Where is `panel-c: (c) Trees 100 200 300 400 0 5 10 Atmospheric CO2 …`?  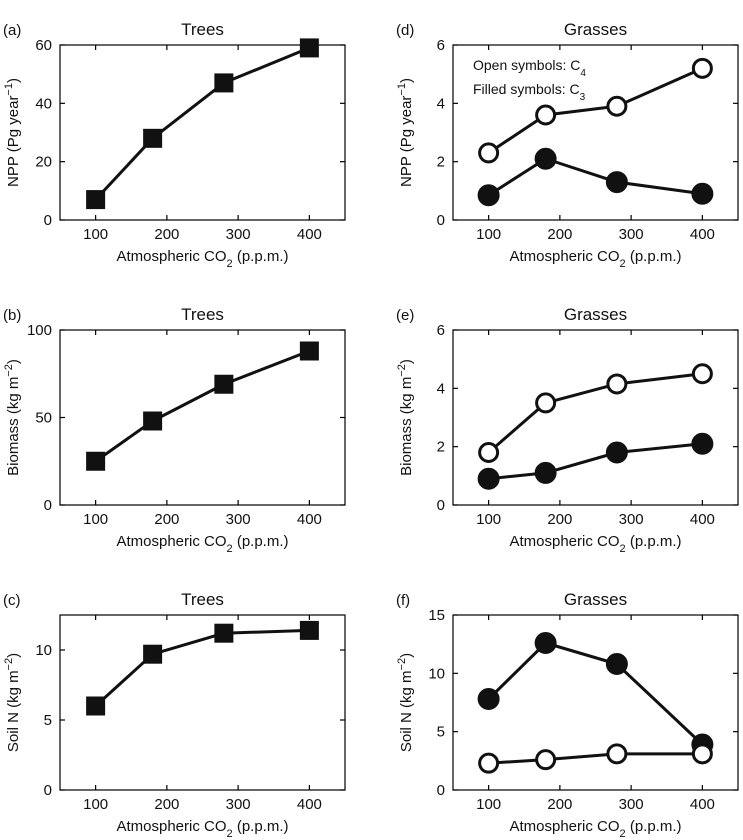 panel-c: (c) Trees 100 200 300 400 0 5 10 Atmospheric CO2 … is located at coordinates (174, 715).